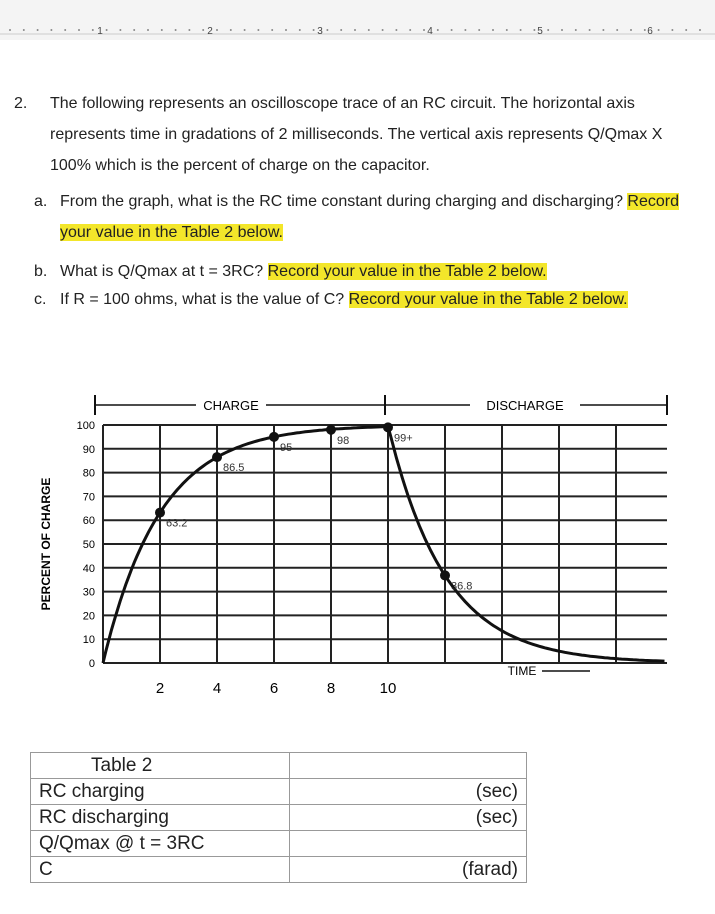 This screenshot has height=914, width=715. I want to click on part-question: What is Q/Qmax at t = 3RC?, so click(162, 271).